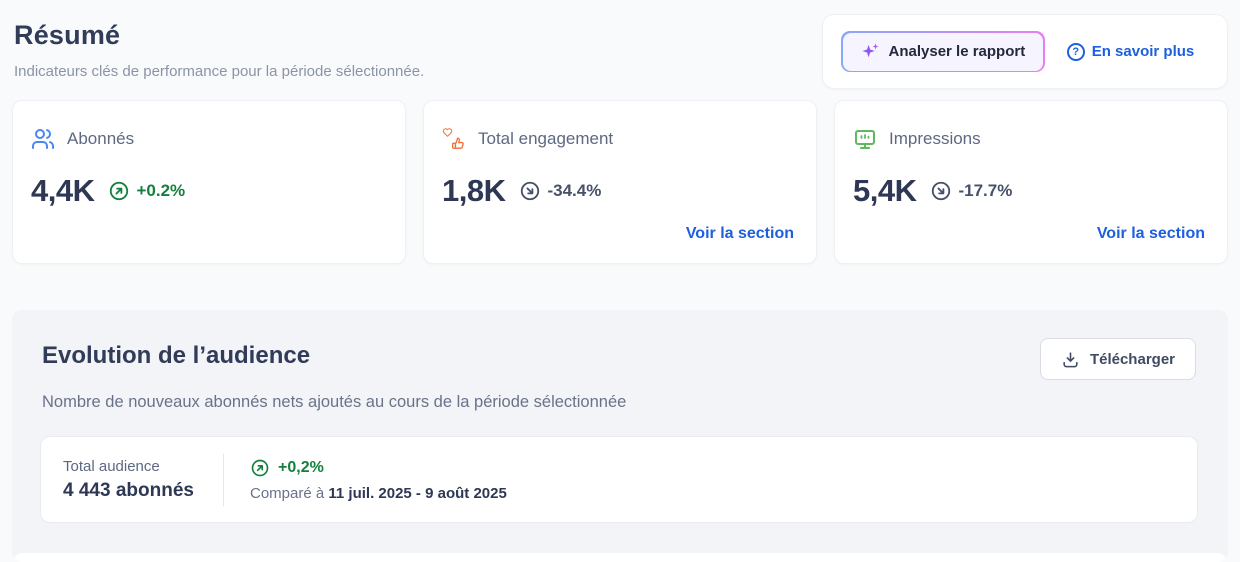  Describe the element at coordinates (209, 182) in the screenshot. I see `kpi-card-abonnes: Abonnés 4,4K +0.2%` at that location.